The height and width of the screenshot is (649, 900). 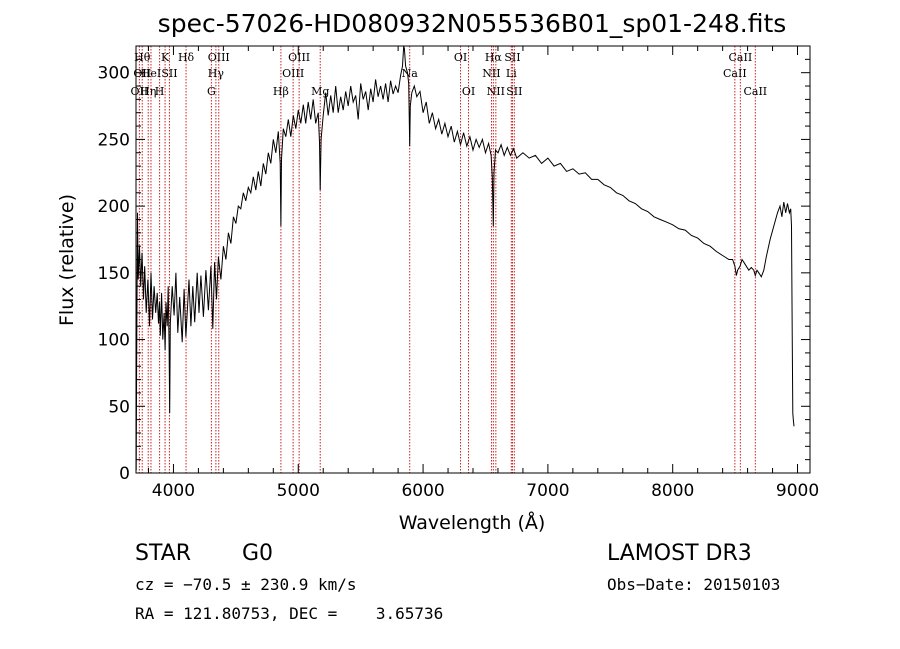 What do you see at coordinates (281, 91) in the screenshot?
I see `line-marker-label: Hβ` at bounding box center [281, 91].